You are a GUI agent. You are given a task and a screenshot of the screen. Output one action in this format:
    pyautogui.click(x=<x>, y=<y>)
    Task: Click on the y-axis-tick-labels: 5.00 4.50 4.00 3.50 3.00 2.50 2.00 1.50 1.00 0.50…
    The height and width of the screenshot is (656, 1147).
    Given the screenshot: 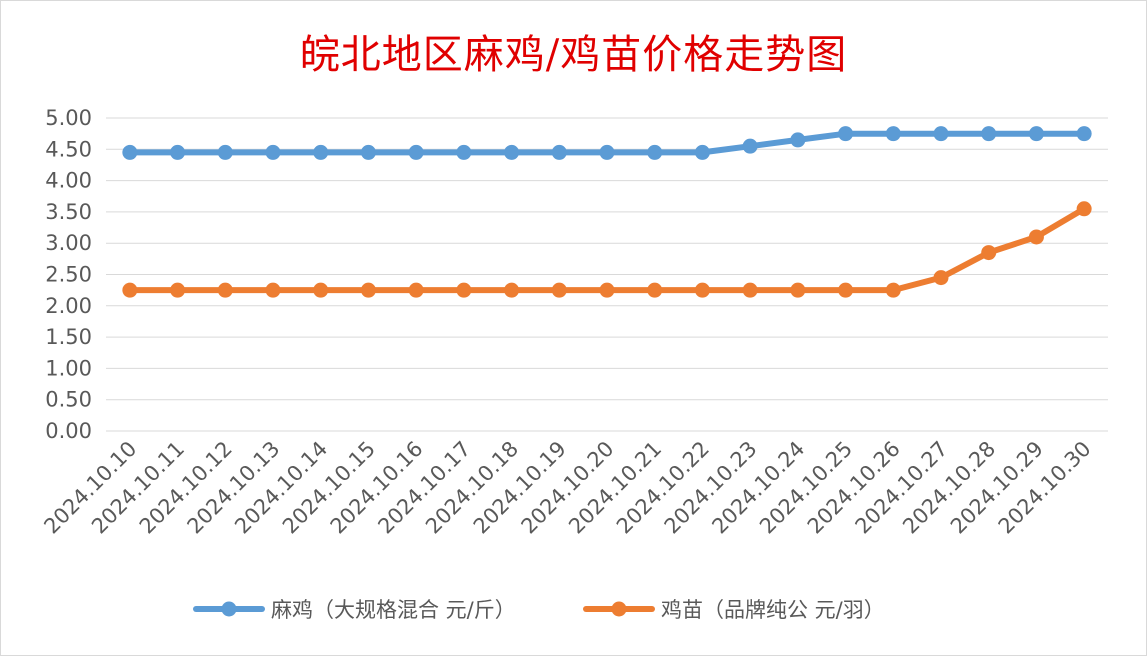 What is the action you would take?
    pyautogui.click(x=68, y=274)
    